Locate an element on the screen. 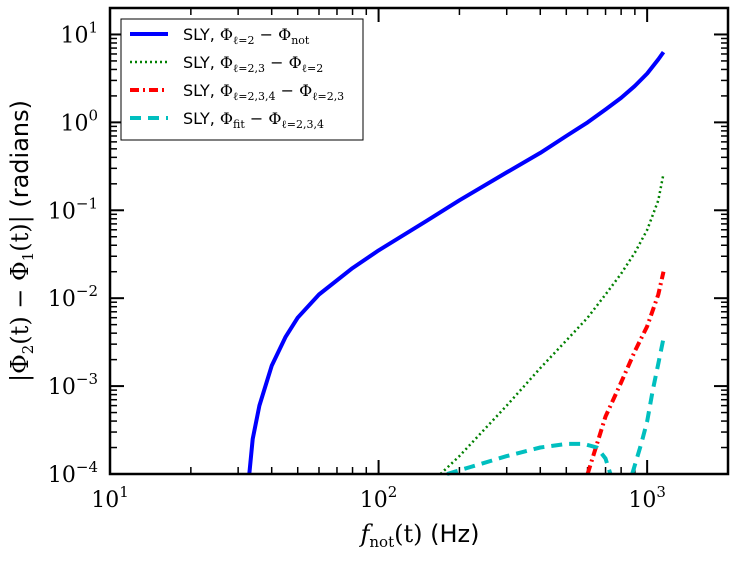  legend-entry-2: SLY, Φℓ=2,3,4 − Φℓ=2,3 is located at coordinates (263, 92).